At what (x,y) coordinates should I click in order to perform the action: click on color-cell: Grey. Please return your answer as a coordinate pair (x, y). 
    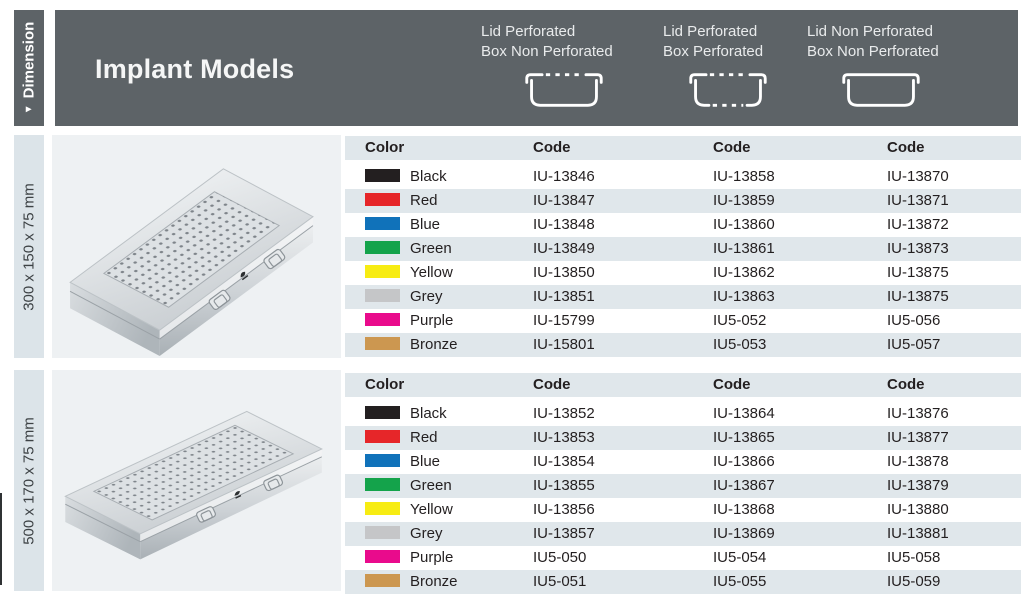
    Looking at the image, I should click on (404, 297).